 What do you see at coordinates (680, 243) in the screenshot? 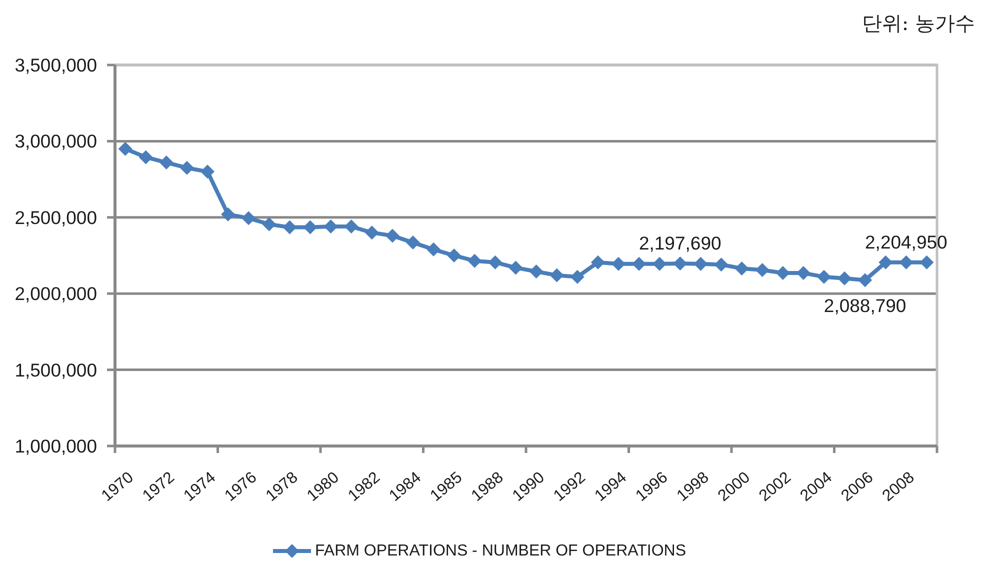
I see `data-label: 2,197,690` at bounding box center [680, 243].